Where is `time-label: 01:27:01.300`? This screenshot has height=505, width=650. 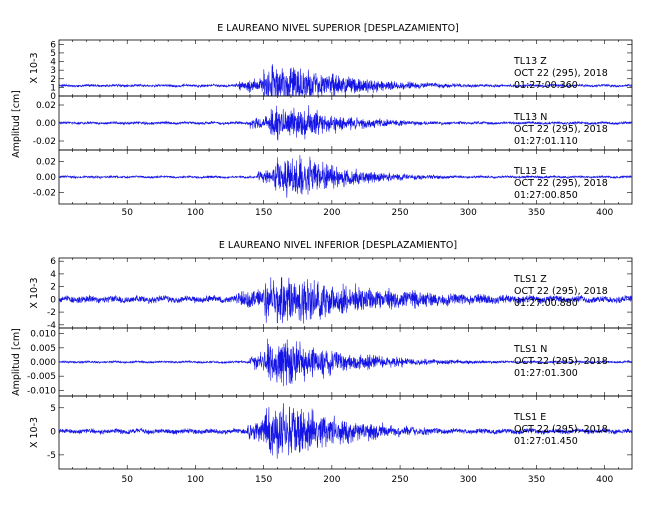
time-label: 01:27:01.300 is located at coordinates (546, 373).